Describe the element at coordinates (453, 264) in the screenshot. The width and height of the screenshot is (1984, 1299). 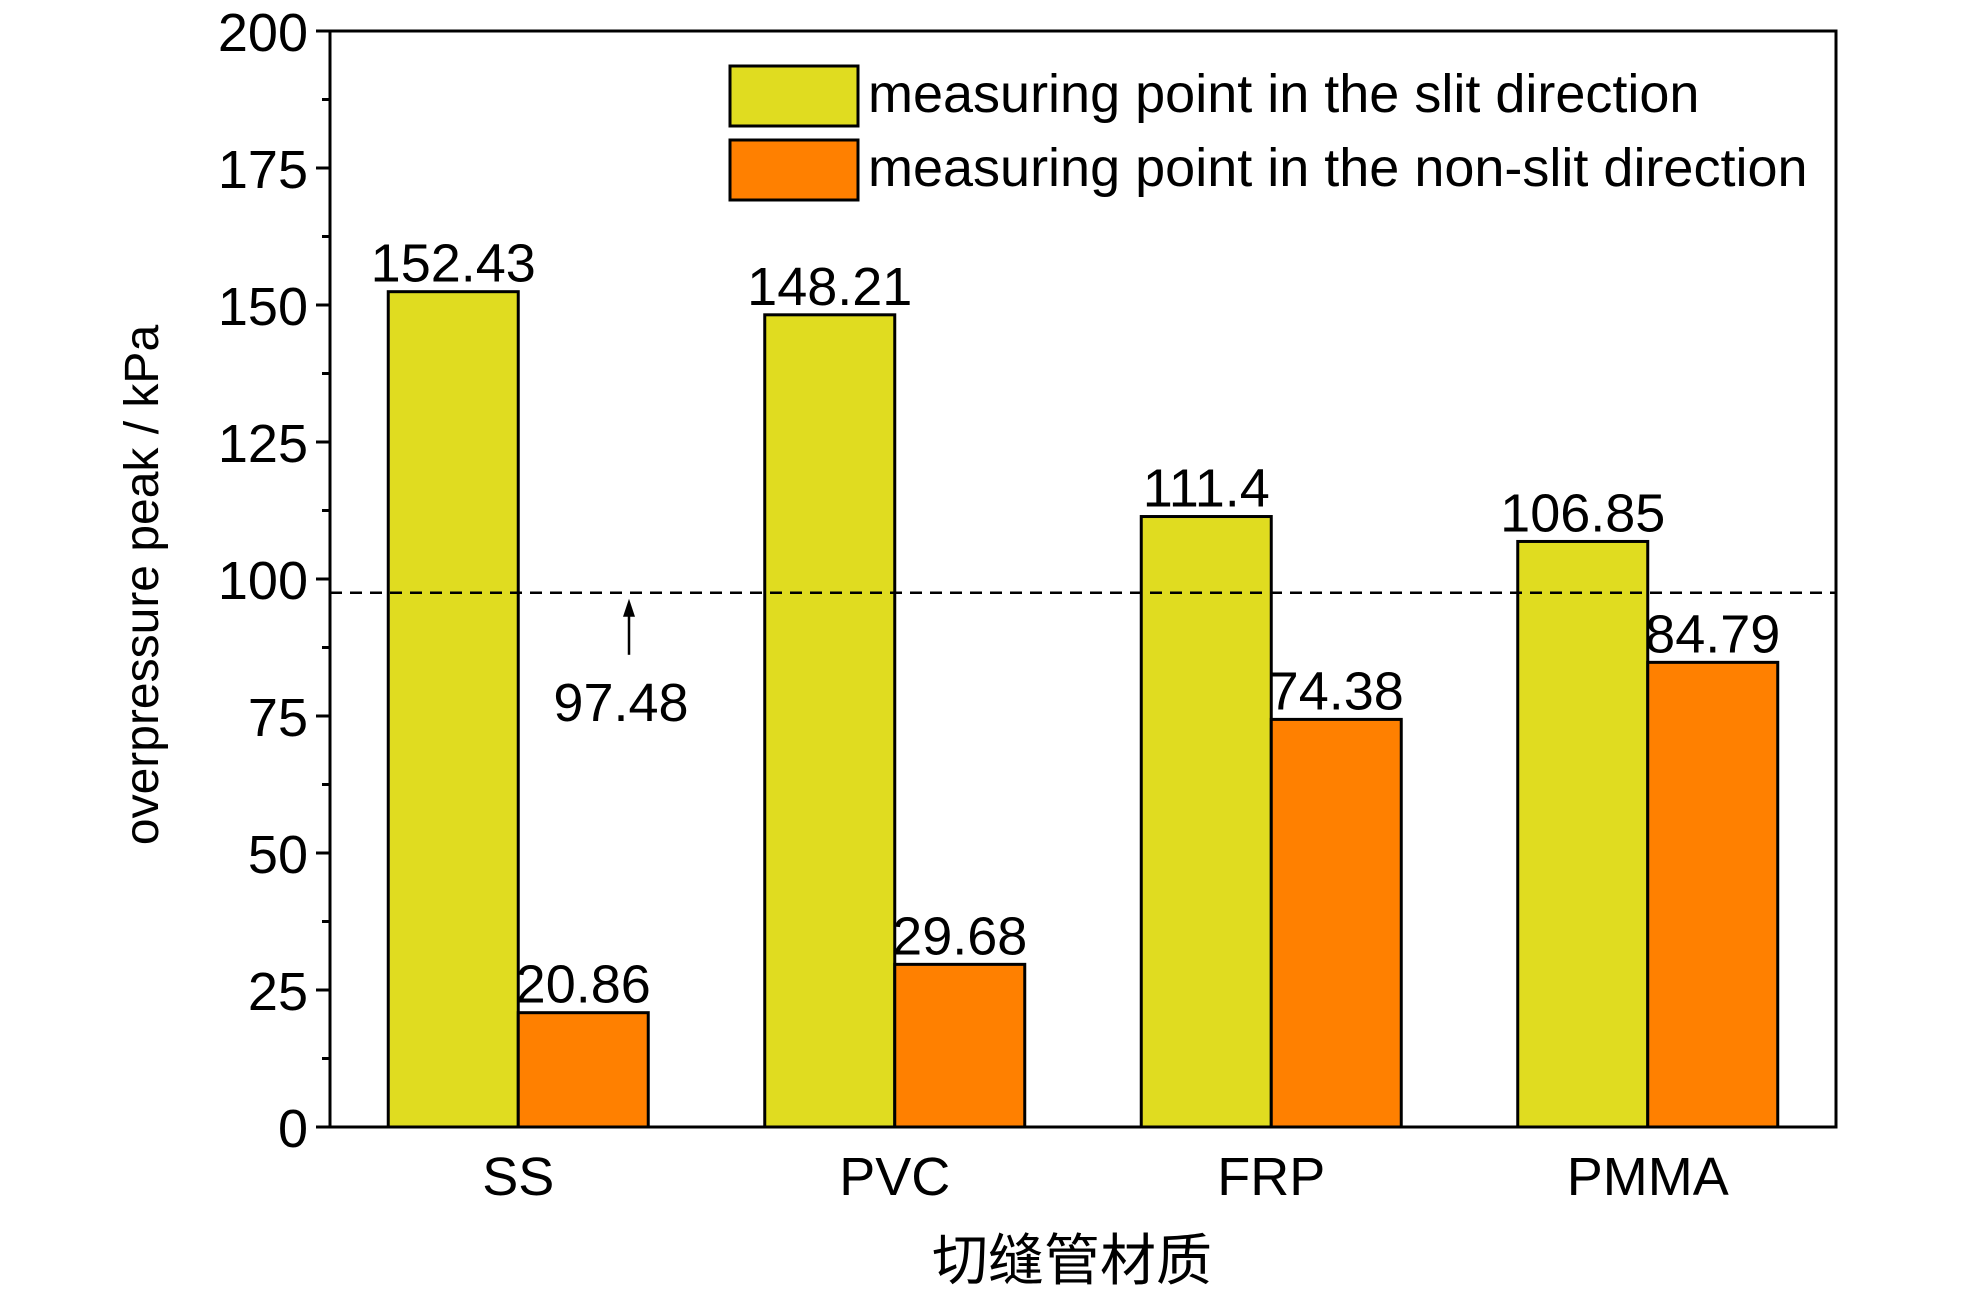
I see `data-label: 152.43` at that location.